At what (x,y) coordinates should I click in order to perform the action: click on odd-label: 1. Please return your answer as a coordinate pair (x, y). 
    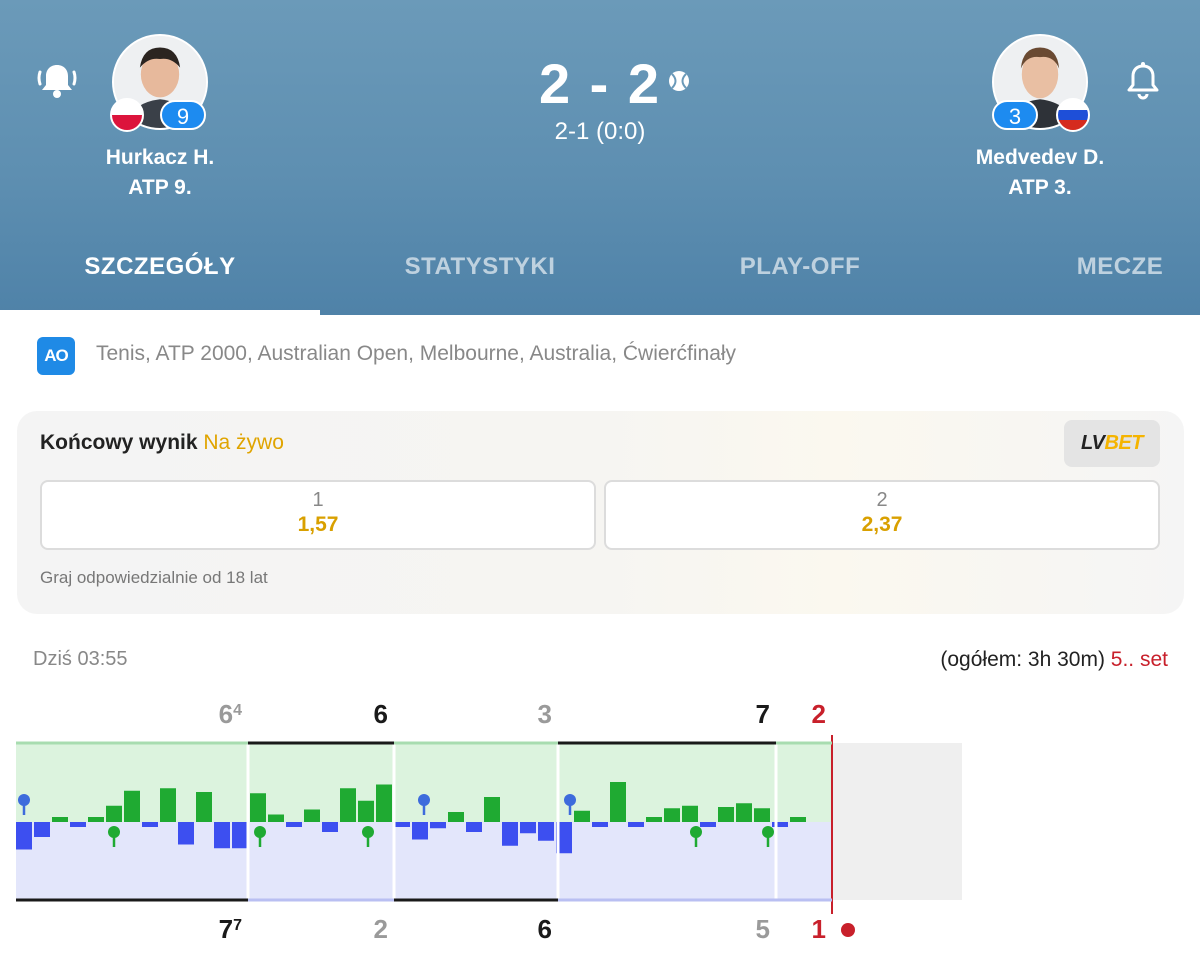
    Looking at the image, I should click on (318, 500).